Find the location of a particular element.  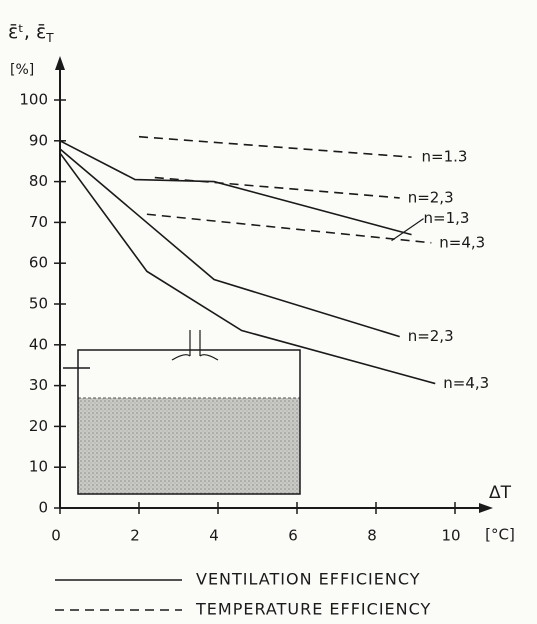

x-tick-label: 0 is located at coordinates (56, 536).